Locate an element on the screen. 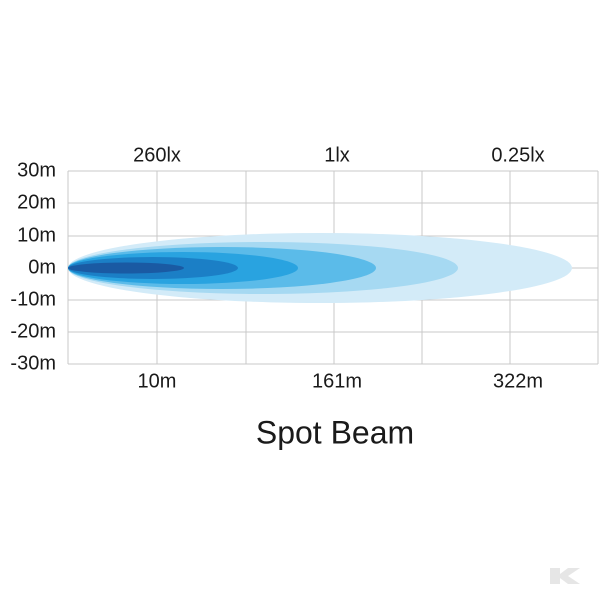 The width and height of the screenshot is (600, 600). y-label: -20m is located at coordinates (33, 331).